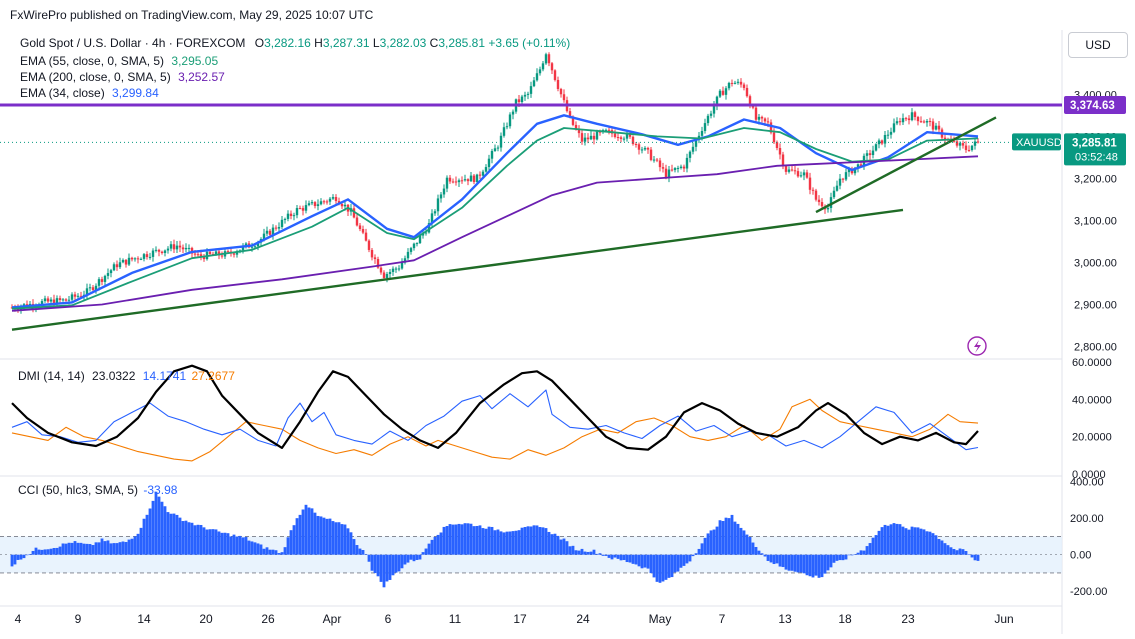 The width and height of the screenshot is (1135, 639). Describe the element at coordinates (97, 490) in the screenshot. I see `cci-legend: CCI (50, hlc3, SMA, 5) -33.98` at that location.